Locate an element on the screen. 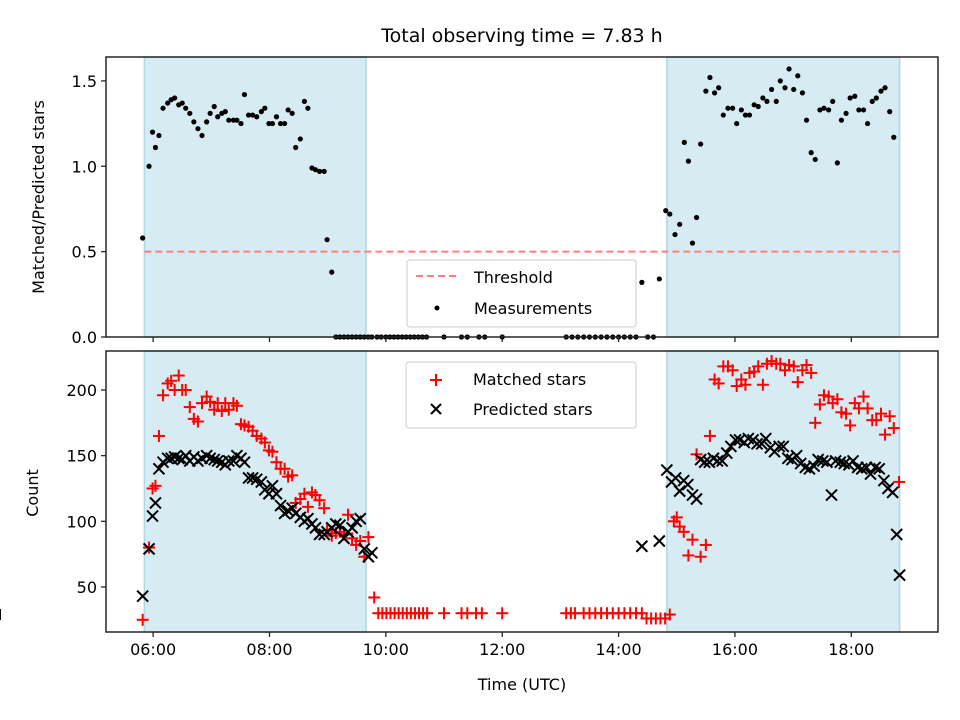 The height and width of the screenshot is (720, 960). y-tick-label: 100 is located at coordinates (81, 521).